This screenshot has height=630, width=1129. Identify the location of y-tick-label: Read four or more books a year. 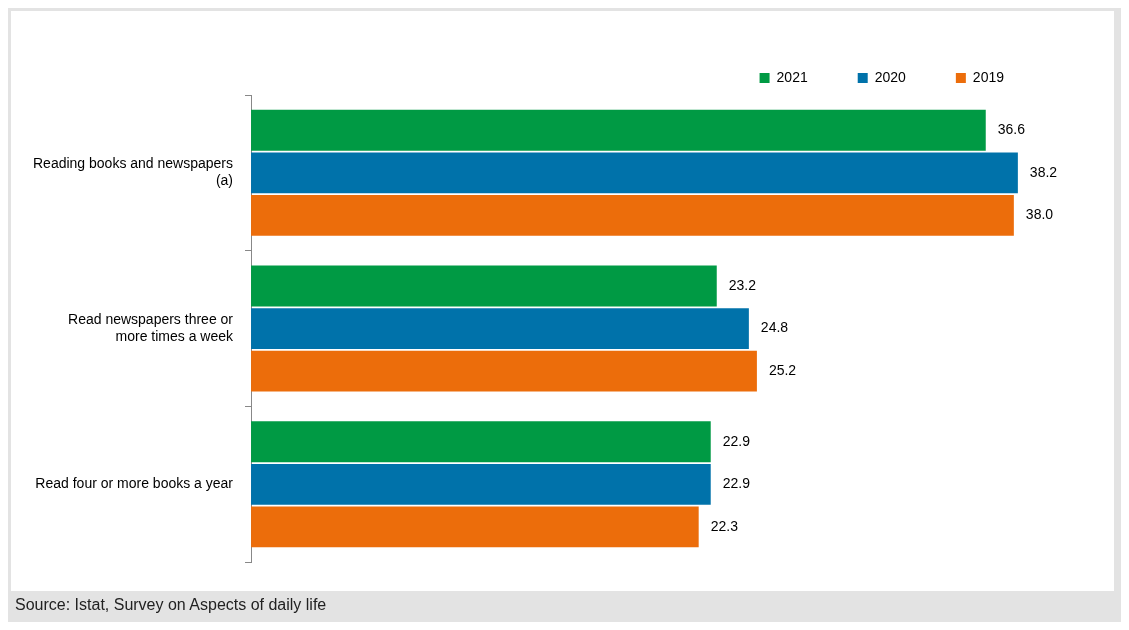
(134, 483).